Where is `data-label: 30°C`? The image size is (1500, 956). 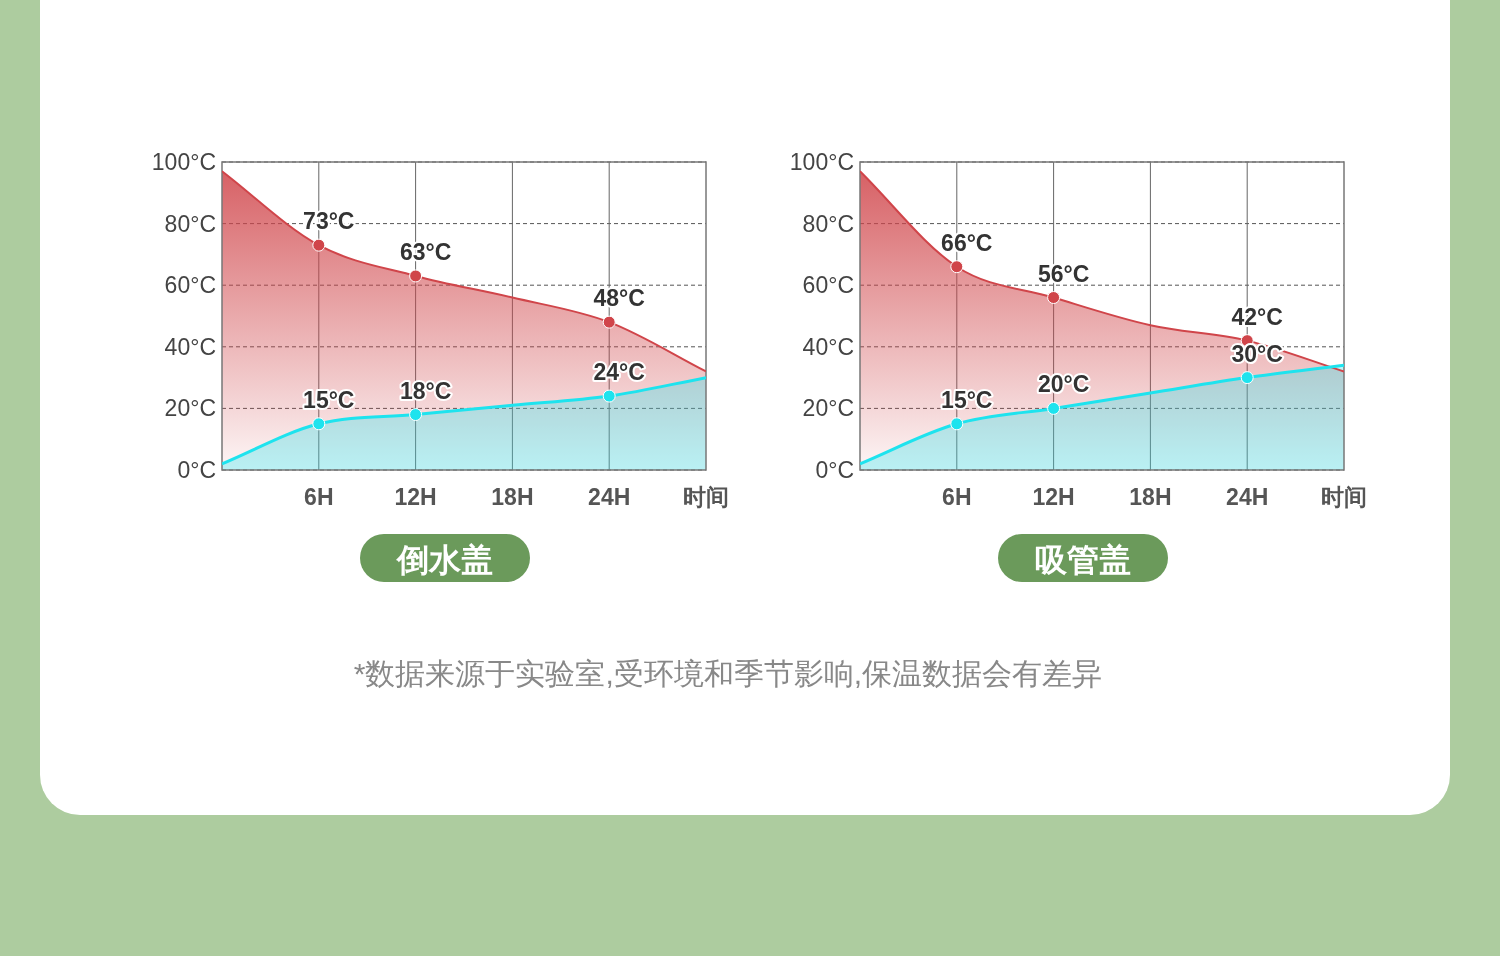 data-label: 30°C is located at coordinates (1257, 353).